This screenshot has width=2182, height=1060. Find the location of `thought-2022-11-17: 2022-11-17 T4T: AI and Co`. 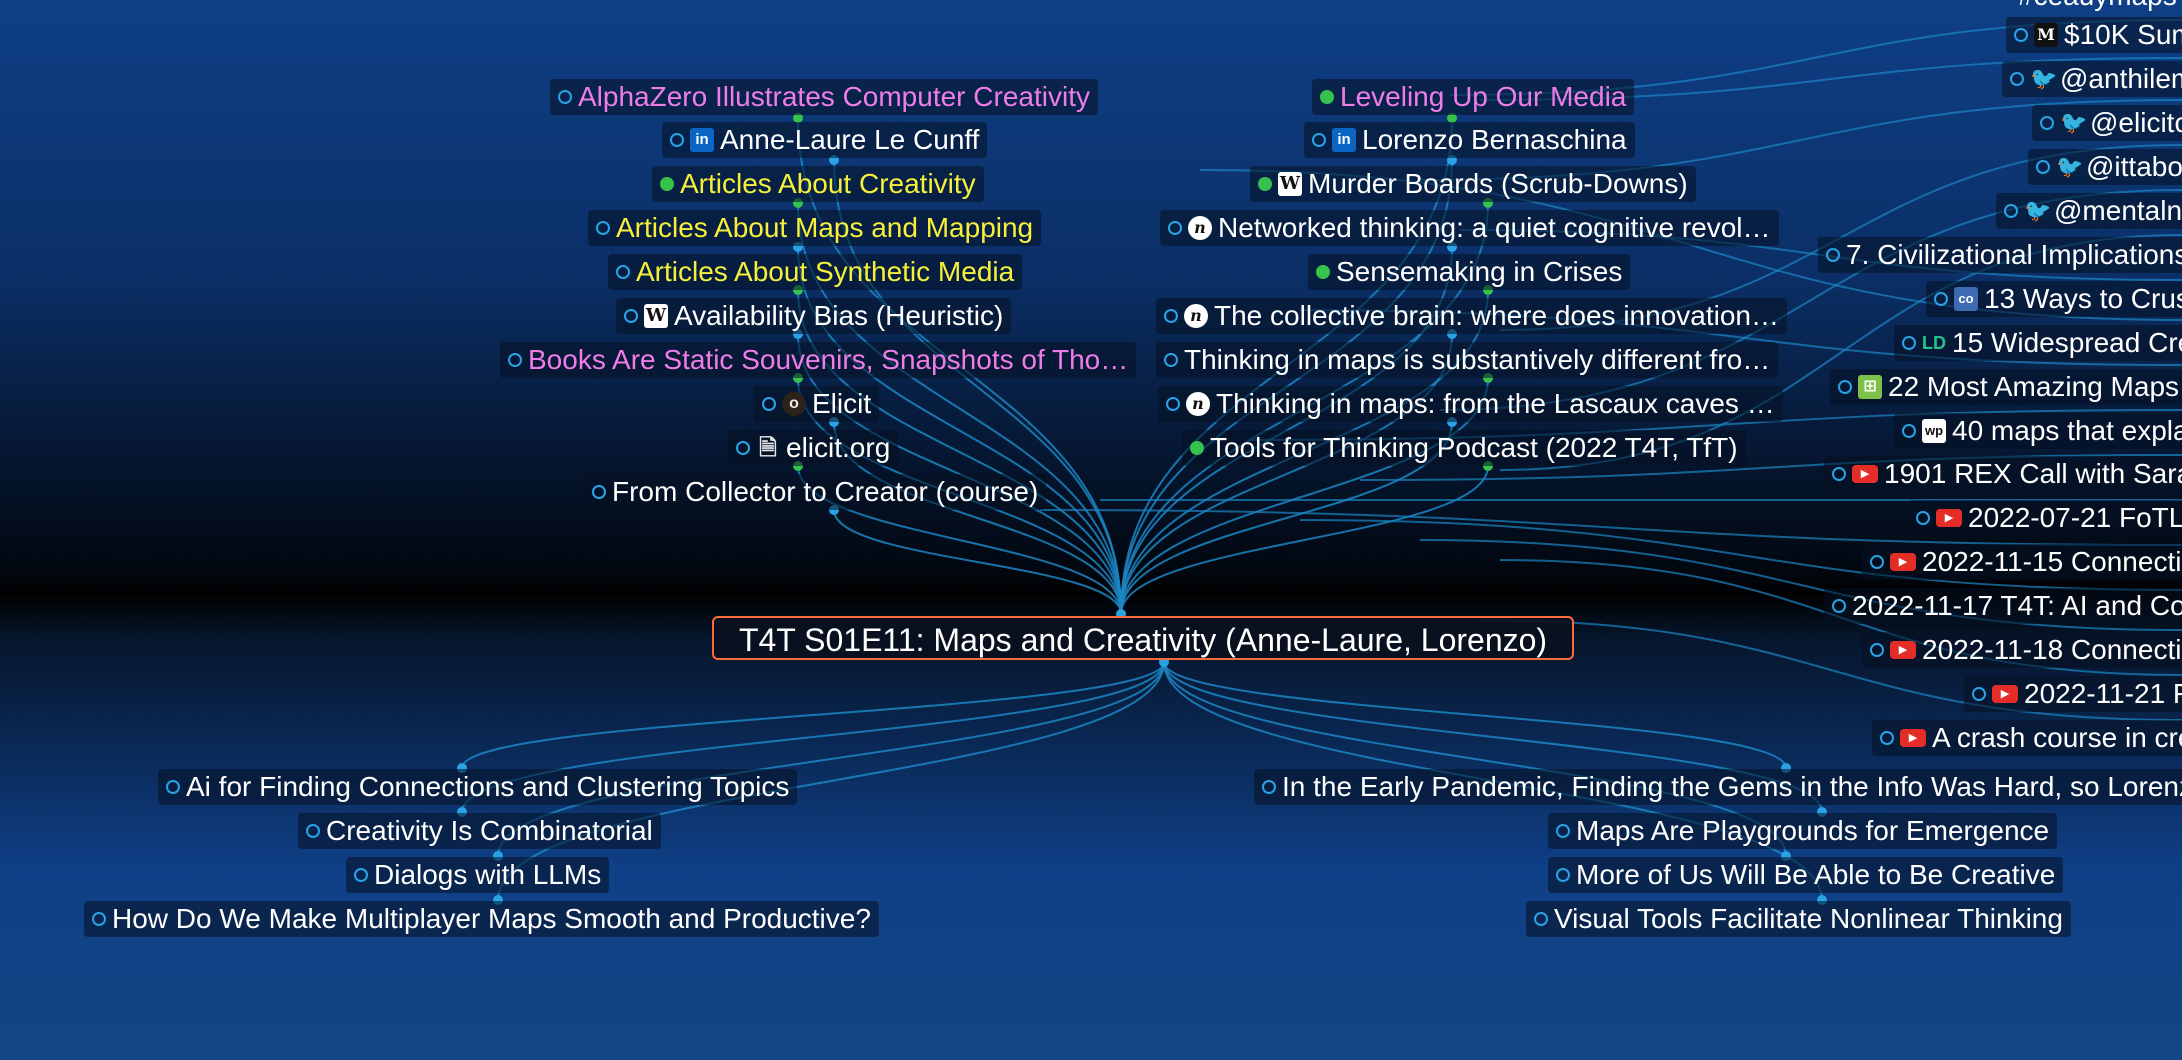

thought-2022-11-17: 2022-11-17 T4T: AI and Co is located at coordinates (2003, 606).